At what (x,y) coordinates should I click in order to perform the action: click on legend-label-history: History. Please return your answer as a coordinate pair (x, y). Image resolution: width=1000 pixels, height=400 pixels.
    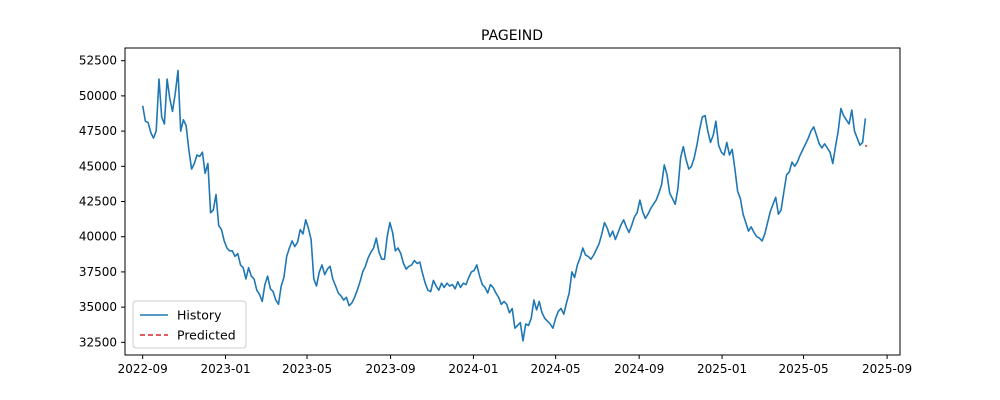
    Looking at the image, I should click on (199, 315).